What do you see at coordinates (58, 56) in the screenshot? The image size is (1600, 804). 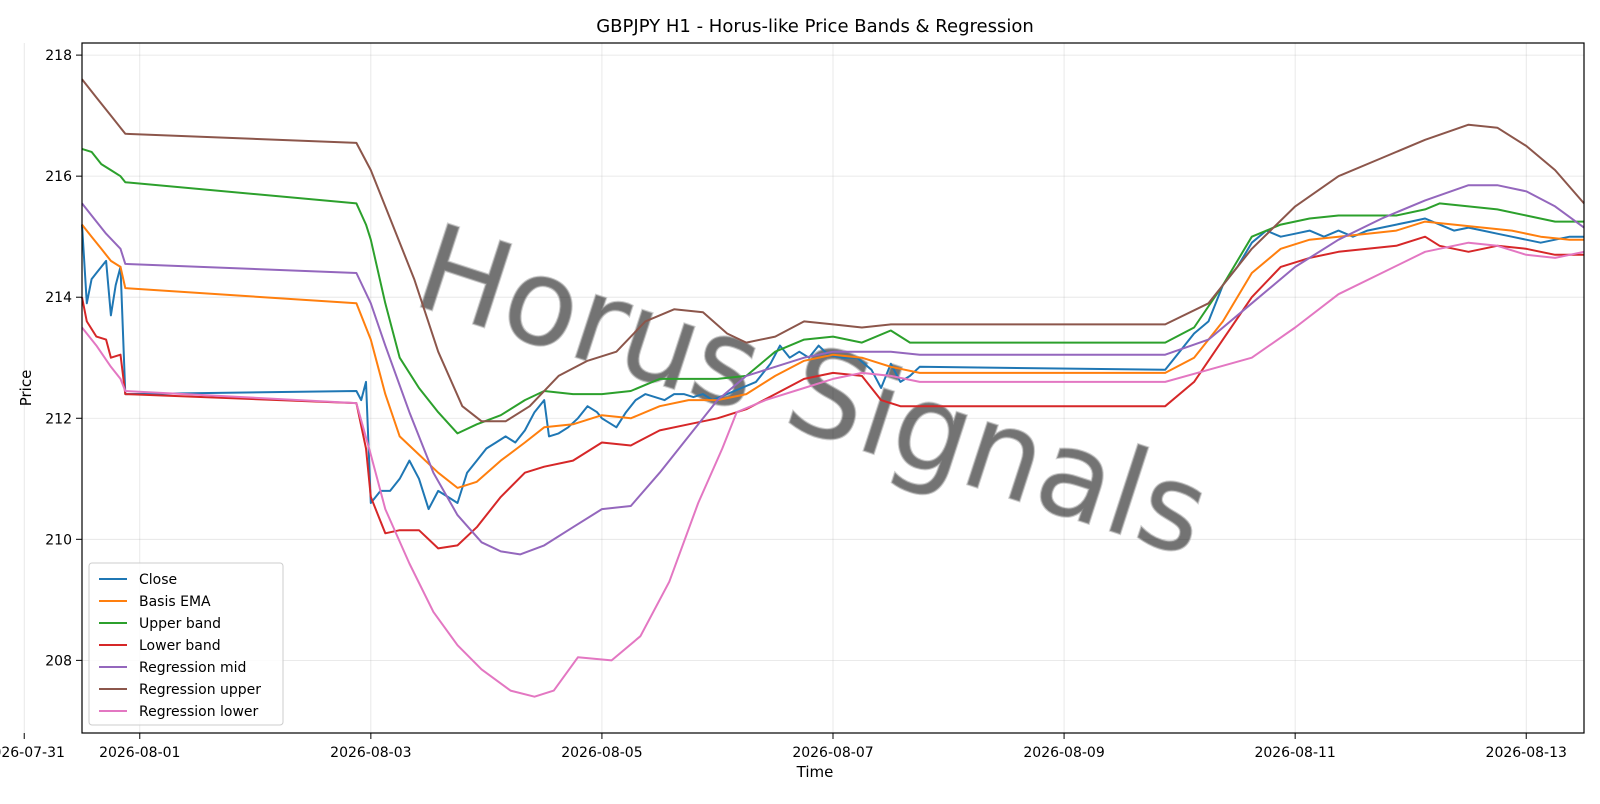 I see `y-tick-label: 218` at bounding box center [58, 56].